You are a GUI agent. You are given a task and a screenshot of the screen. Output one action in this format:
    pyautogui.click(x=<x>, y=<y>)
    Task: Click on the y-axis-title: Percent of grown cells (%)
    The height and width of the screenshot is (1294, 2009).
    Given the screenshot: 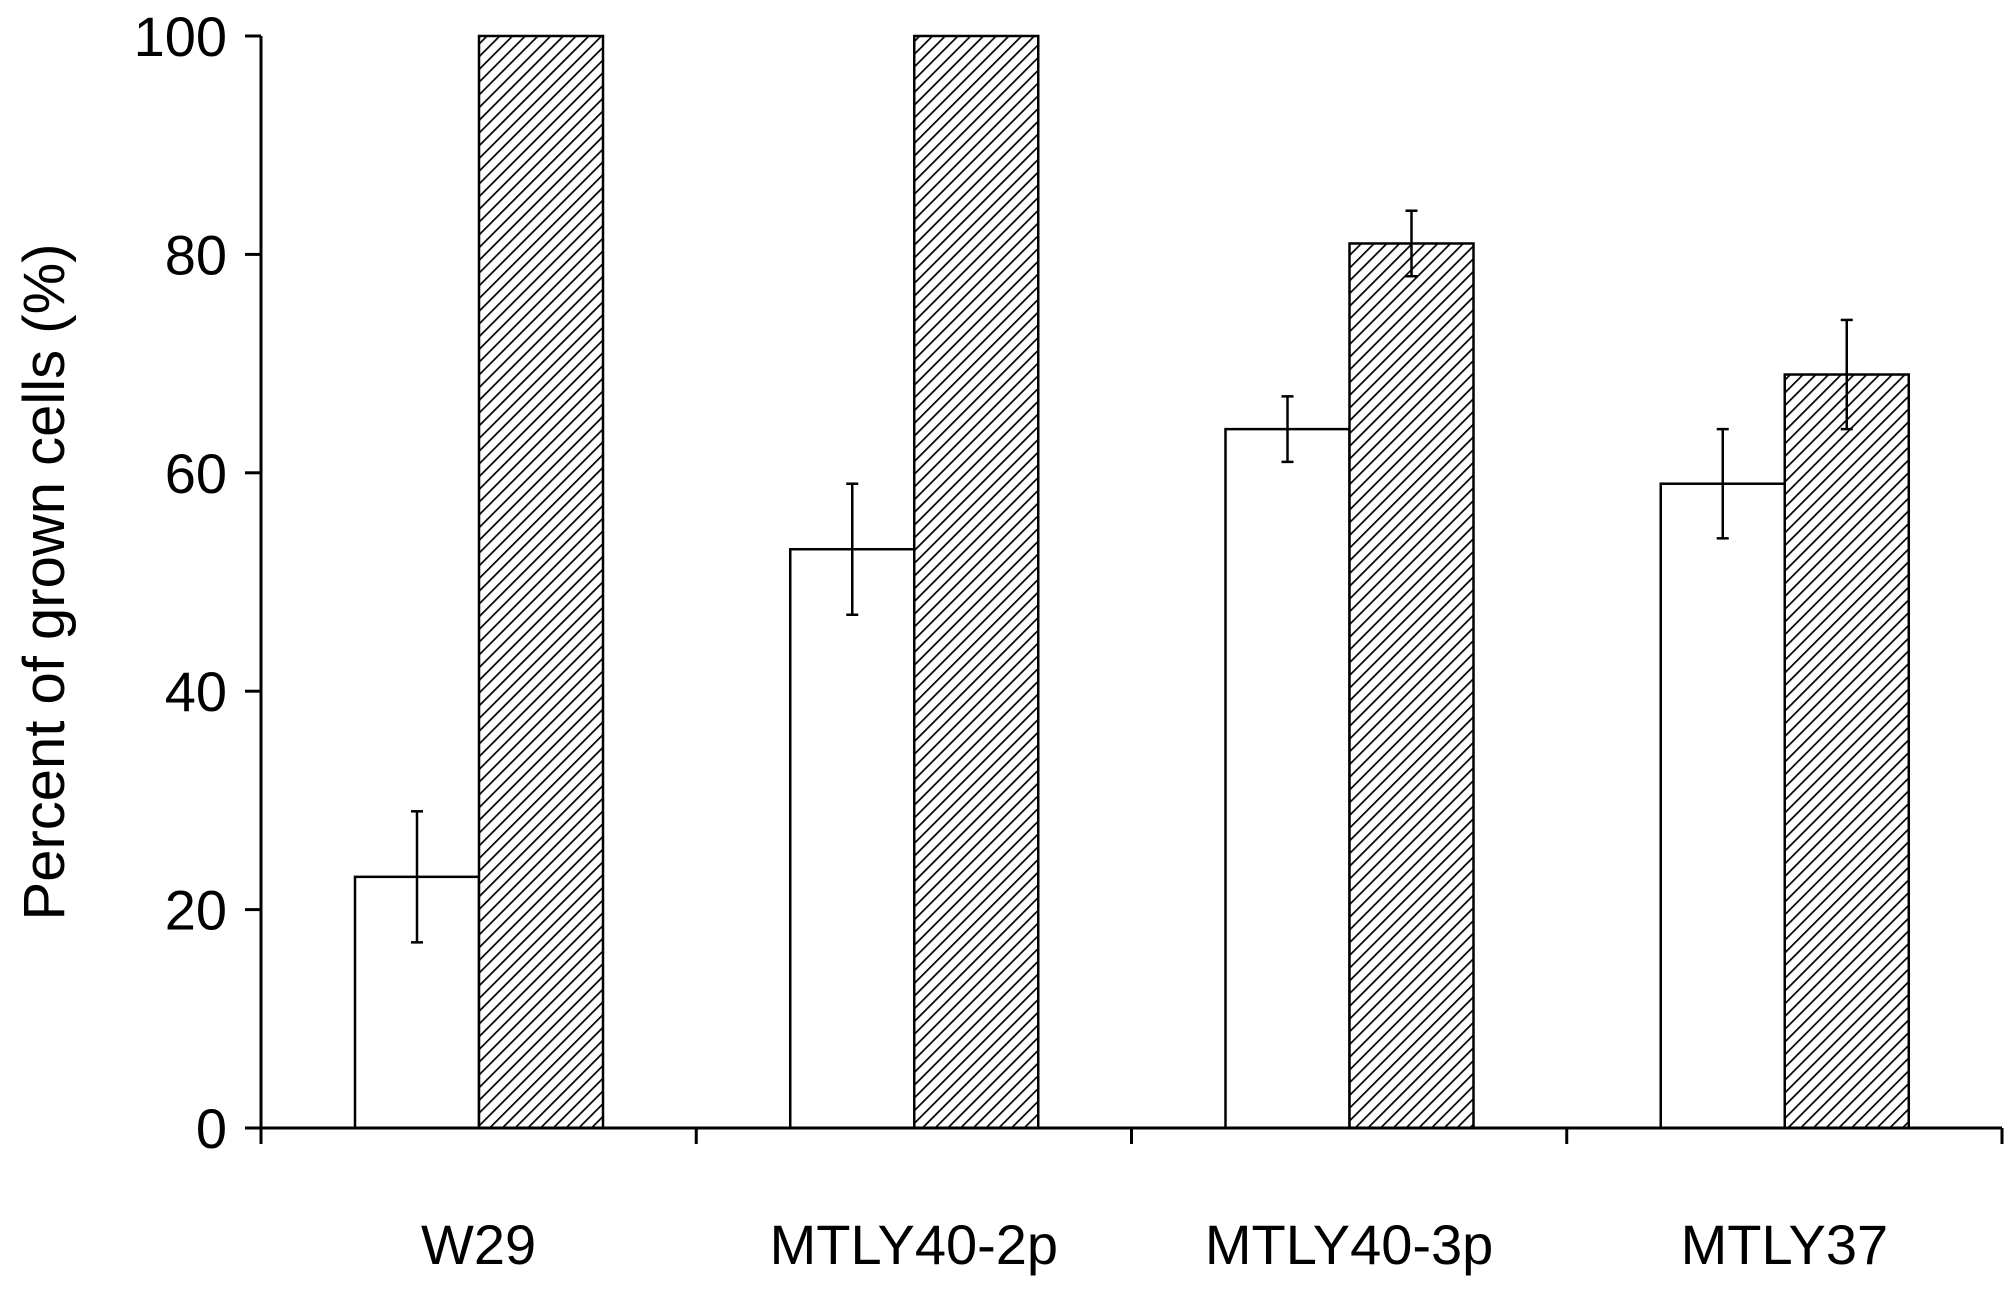 What is the action you would take?
    pyautogui.click(x=44, y=582)
    